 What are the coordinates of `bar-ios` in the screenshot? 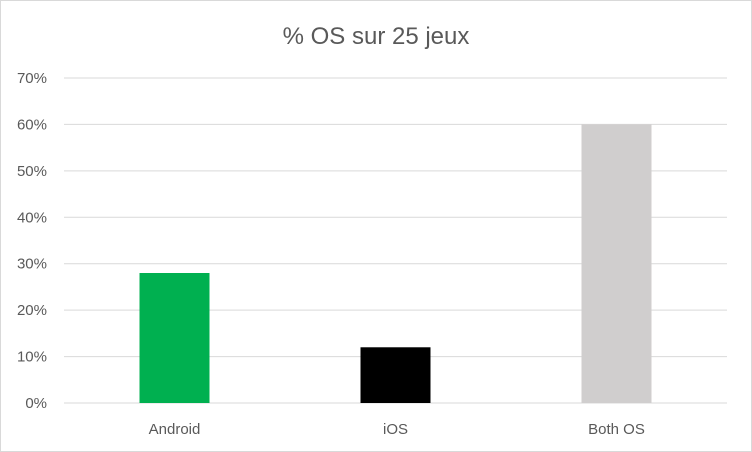 It's located at (395, 375).